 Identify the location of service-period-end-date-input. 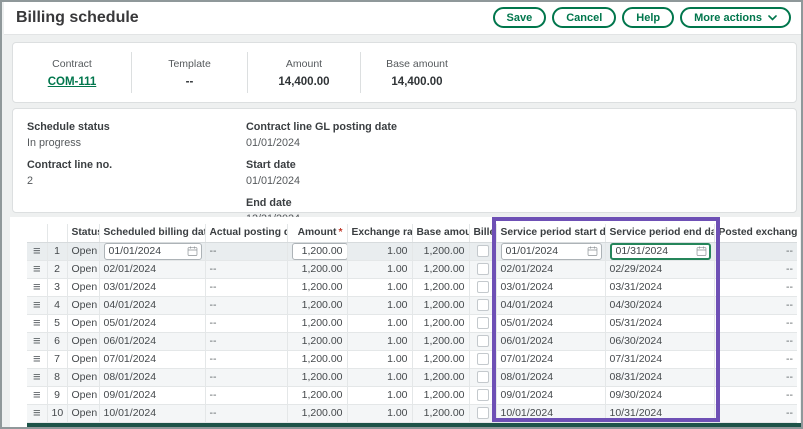
(660, 250).